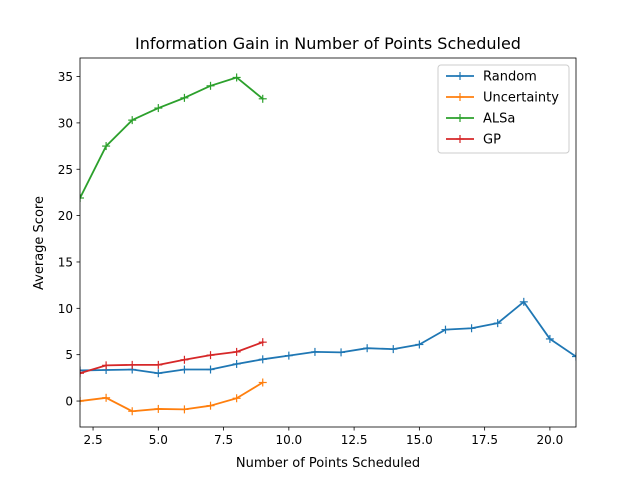  I want to click on y-tick-label: 30, so click(65, 123).